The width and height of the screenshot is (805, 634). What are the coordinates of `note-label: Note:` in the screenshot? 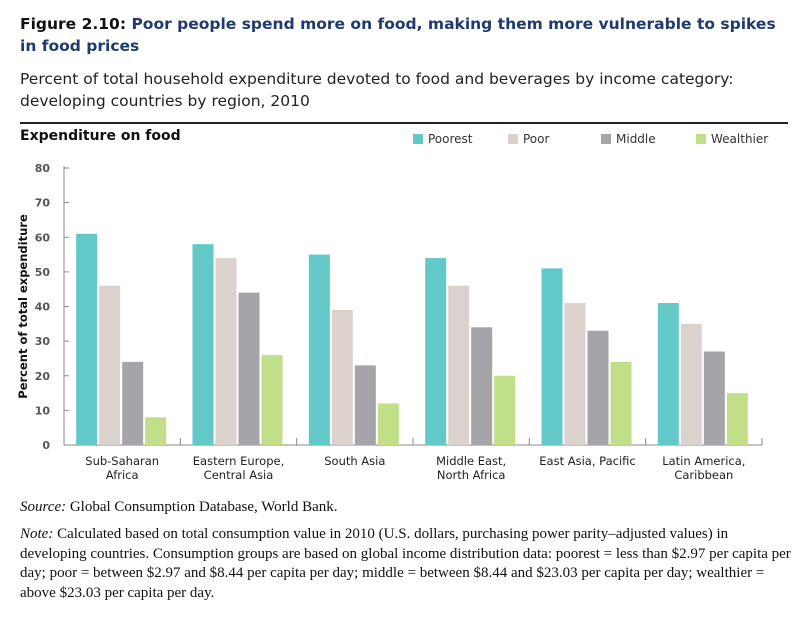 It's located at (37, 534).